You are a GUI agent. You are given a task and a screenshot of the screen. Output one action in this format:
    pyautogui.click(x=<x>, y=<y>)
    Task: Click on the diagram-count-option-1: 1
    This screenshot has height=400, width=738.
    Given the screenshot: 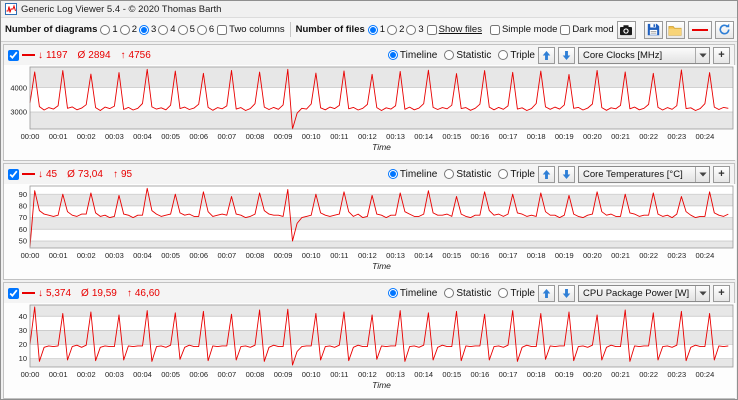 What is the action you would take?
    pyautogui.click(x=109, y=29)
    